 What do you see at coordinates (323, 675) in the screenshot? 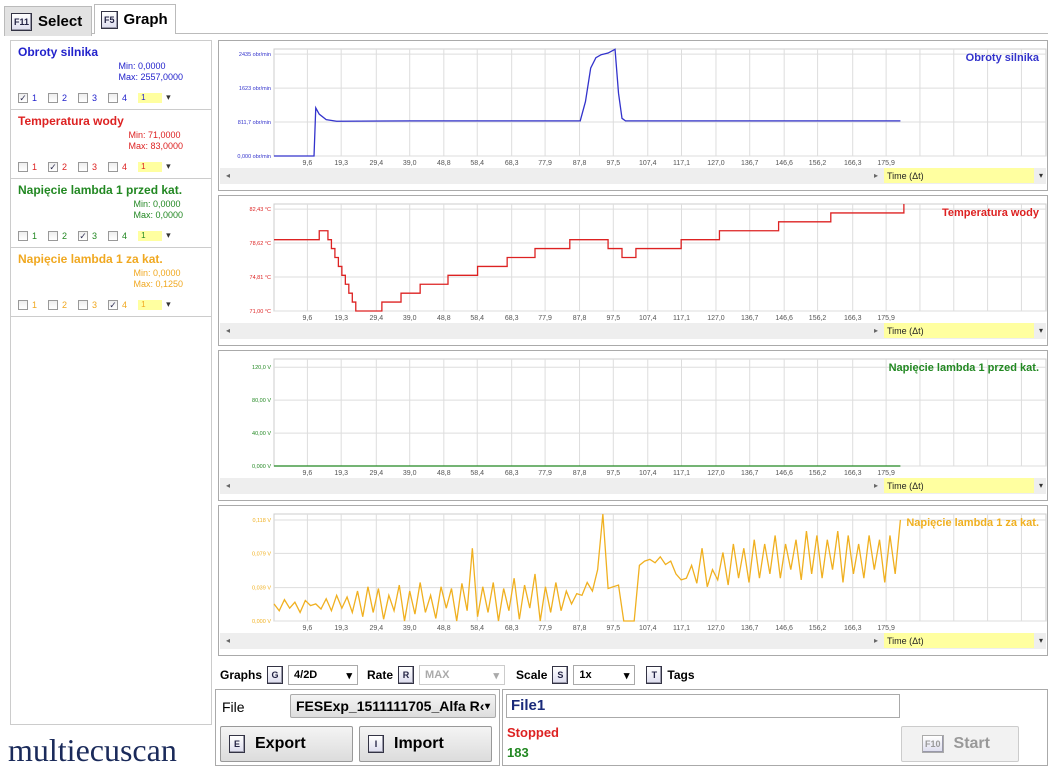
I see `graphs-select: 4/2D ▾` at bounding box center [323, 675].